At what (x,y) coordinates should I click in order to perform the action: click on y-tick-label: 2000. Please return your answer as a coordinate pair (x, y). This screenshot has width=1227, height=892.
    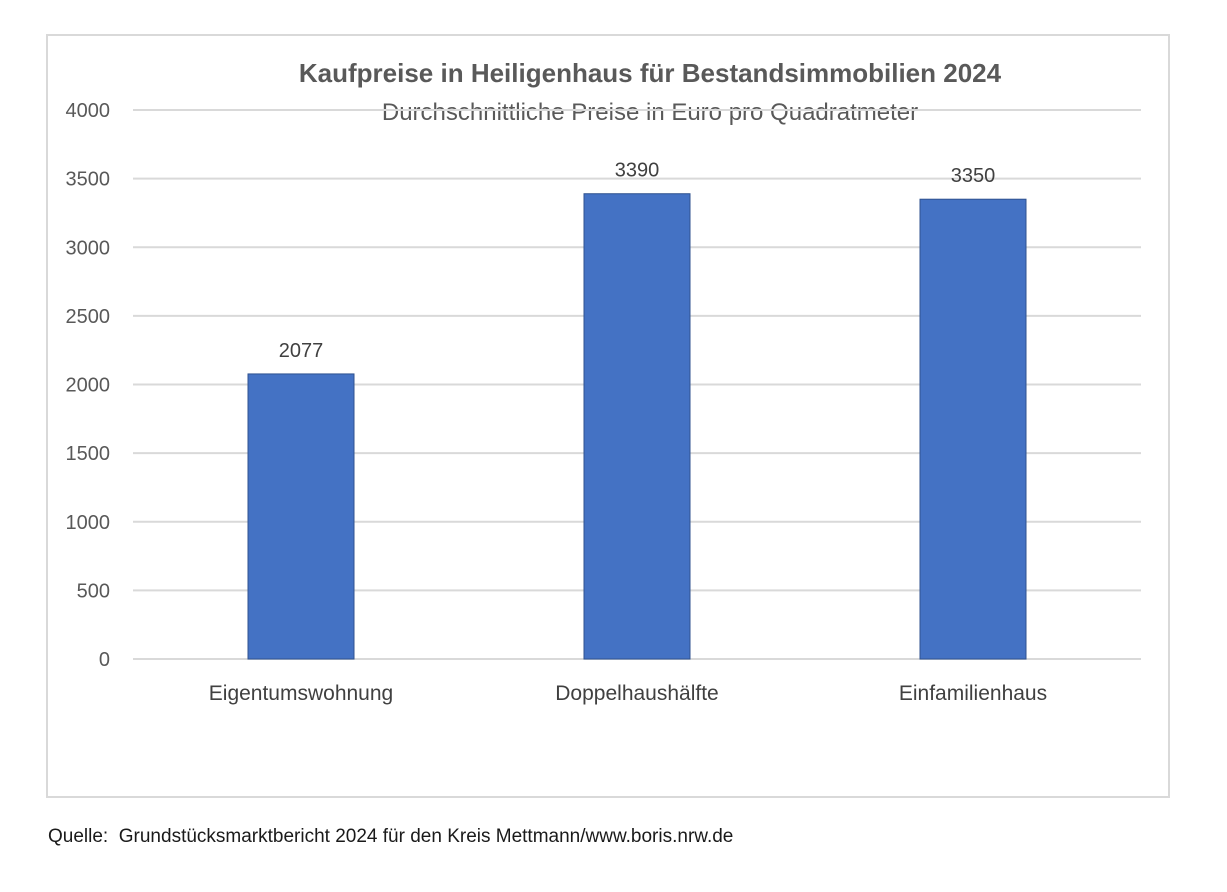
    Looking at the image, I should click on (88, 386).